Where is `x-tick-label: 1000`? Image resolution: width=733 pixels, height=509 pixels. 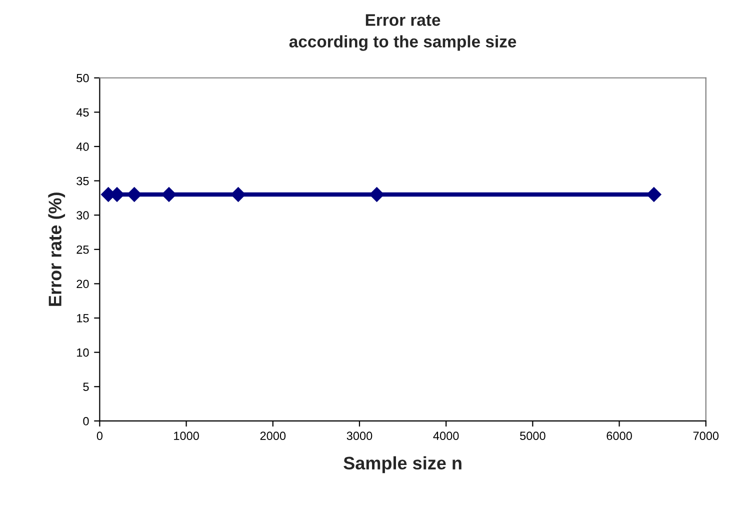 x-tick-label: 1000 is located at coordinates (186, 436).